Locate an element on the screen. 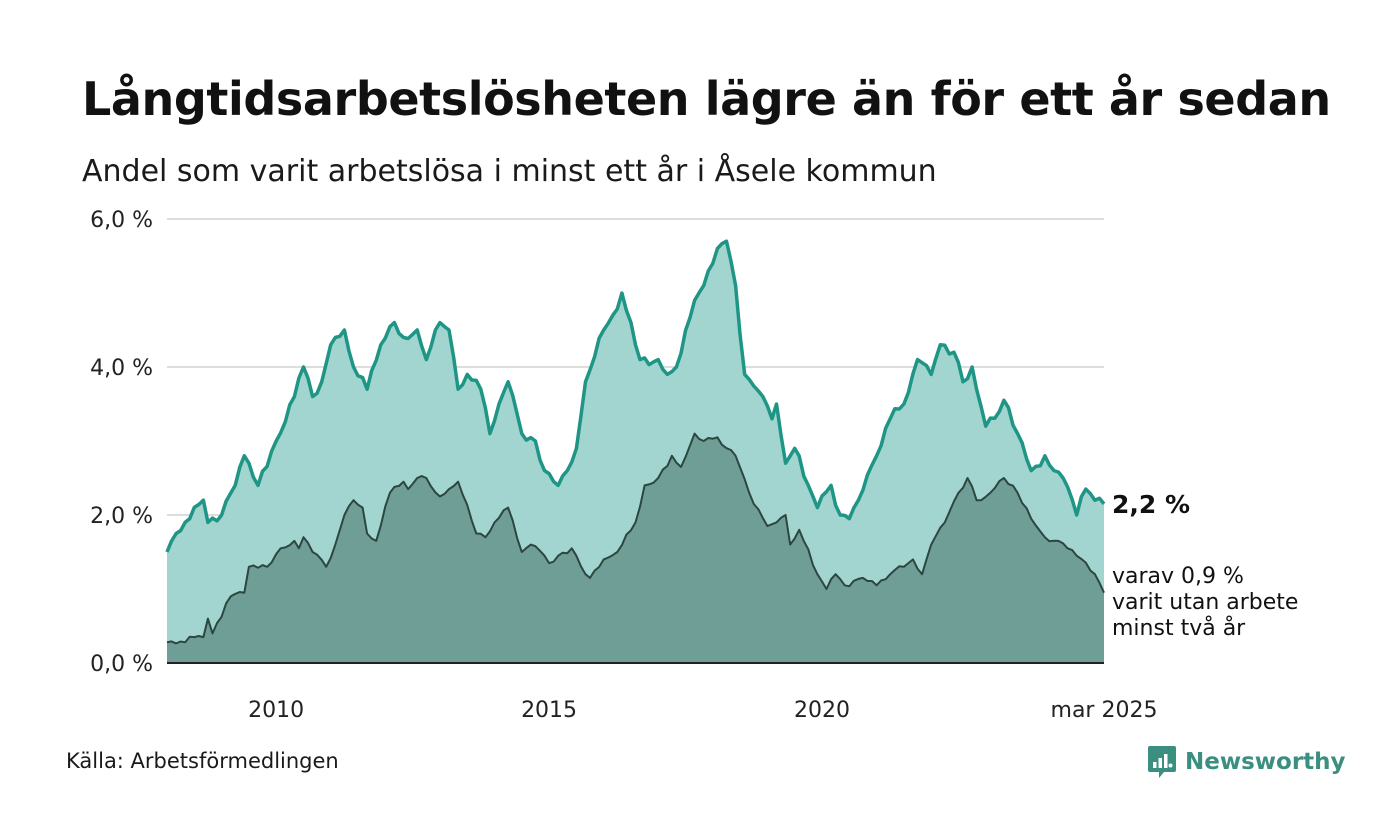  x-tick-label: 2015 is located at coordinates (549, 710).